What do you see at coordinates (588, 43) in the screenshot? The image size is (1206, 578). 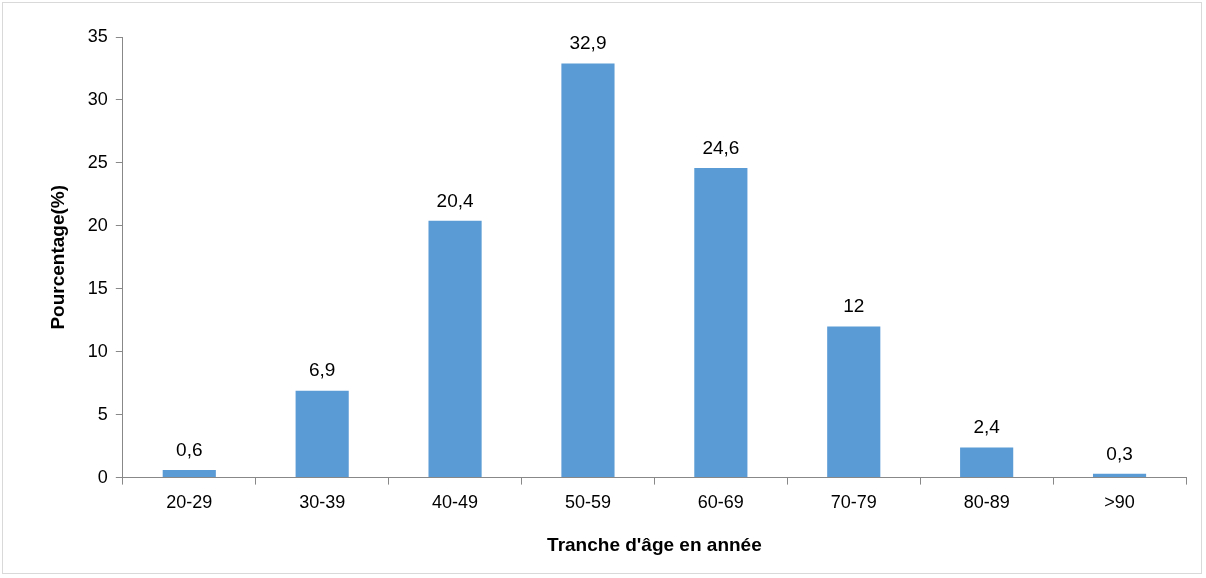 I see `data-label: 32,9` at bounding box center [588, 43].